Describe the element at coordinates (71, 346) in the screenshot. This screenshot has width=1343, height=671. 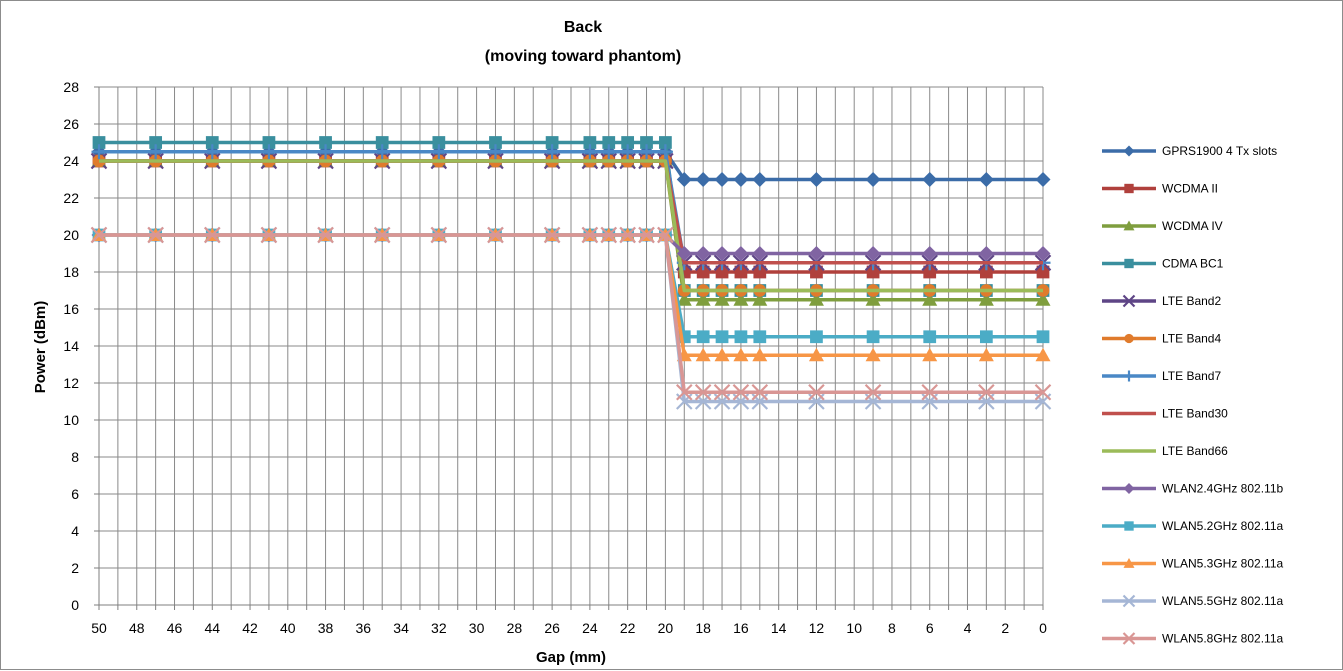
I see `y-tick-label: 14` at that location.